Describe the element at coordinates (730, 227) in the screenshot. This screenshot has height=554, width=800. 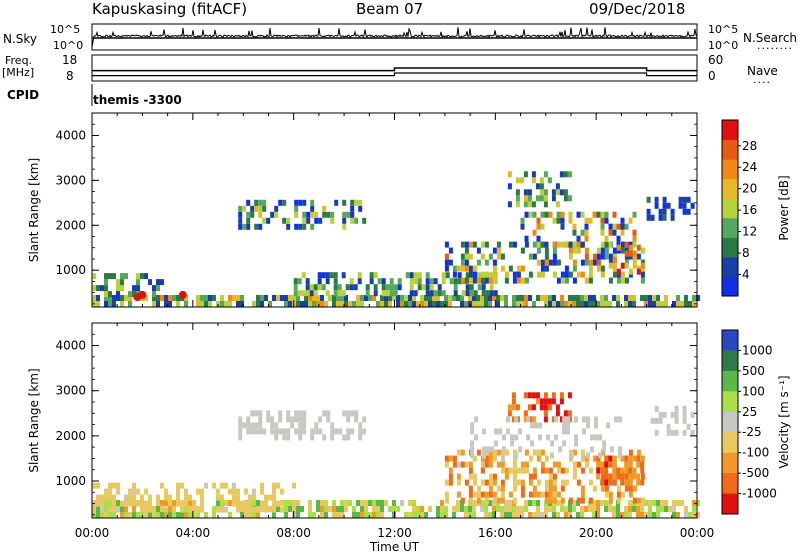
I see `power-colorbar-segment` at that location.